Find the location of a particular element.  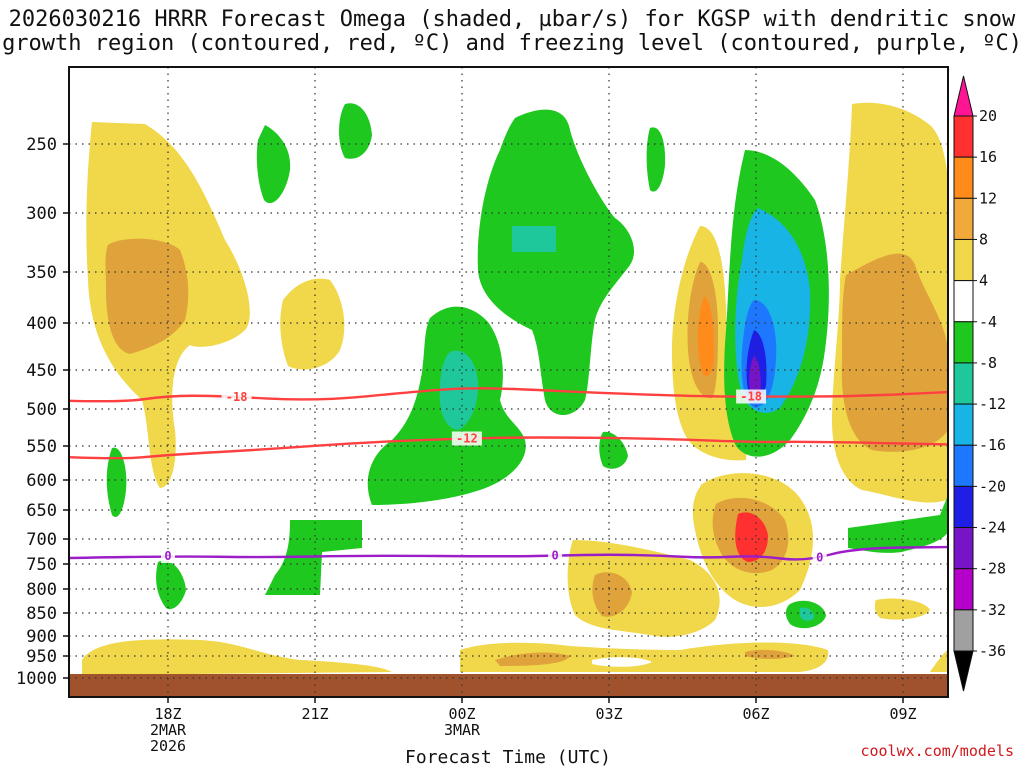

contour-label-freezing-level-0: 0 is located at coordinates (167, 556).